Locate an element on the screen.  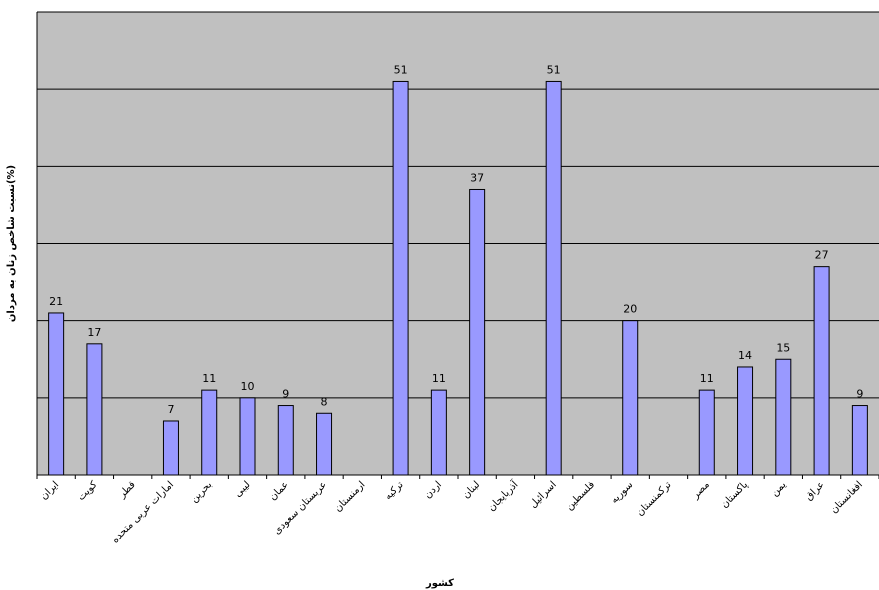
data-label: 27 is located at coordinates (822, 255).